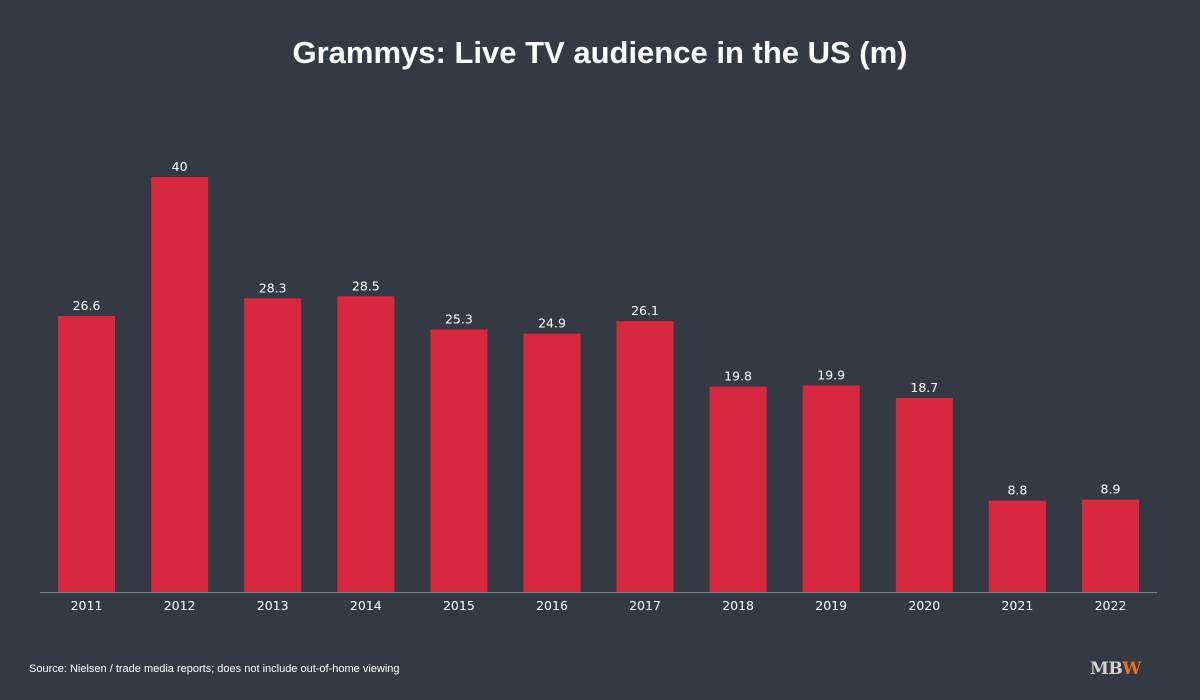  I want to click on brand-logo: MBW, so click(1115, 669).